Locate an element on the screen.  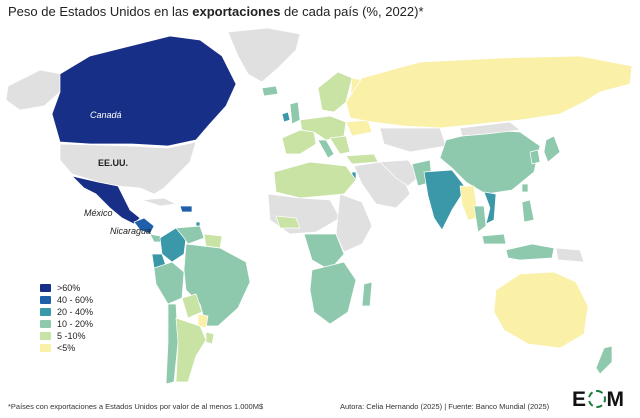
label-usa: EE.UU. is located at coordinates (113, 163).